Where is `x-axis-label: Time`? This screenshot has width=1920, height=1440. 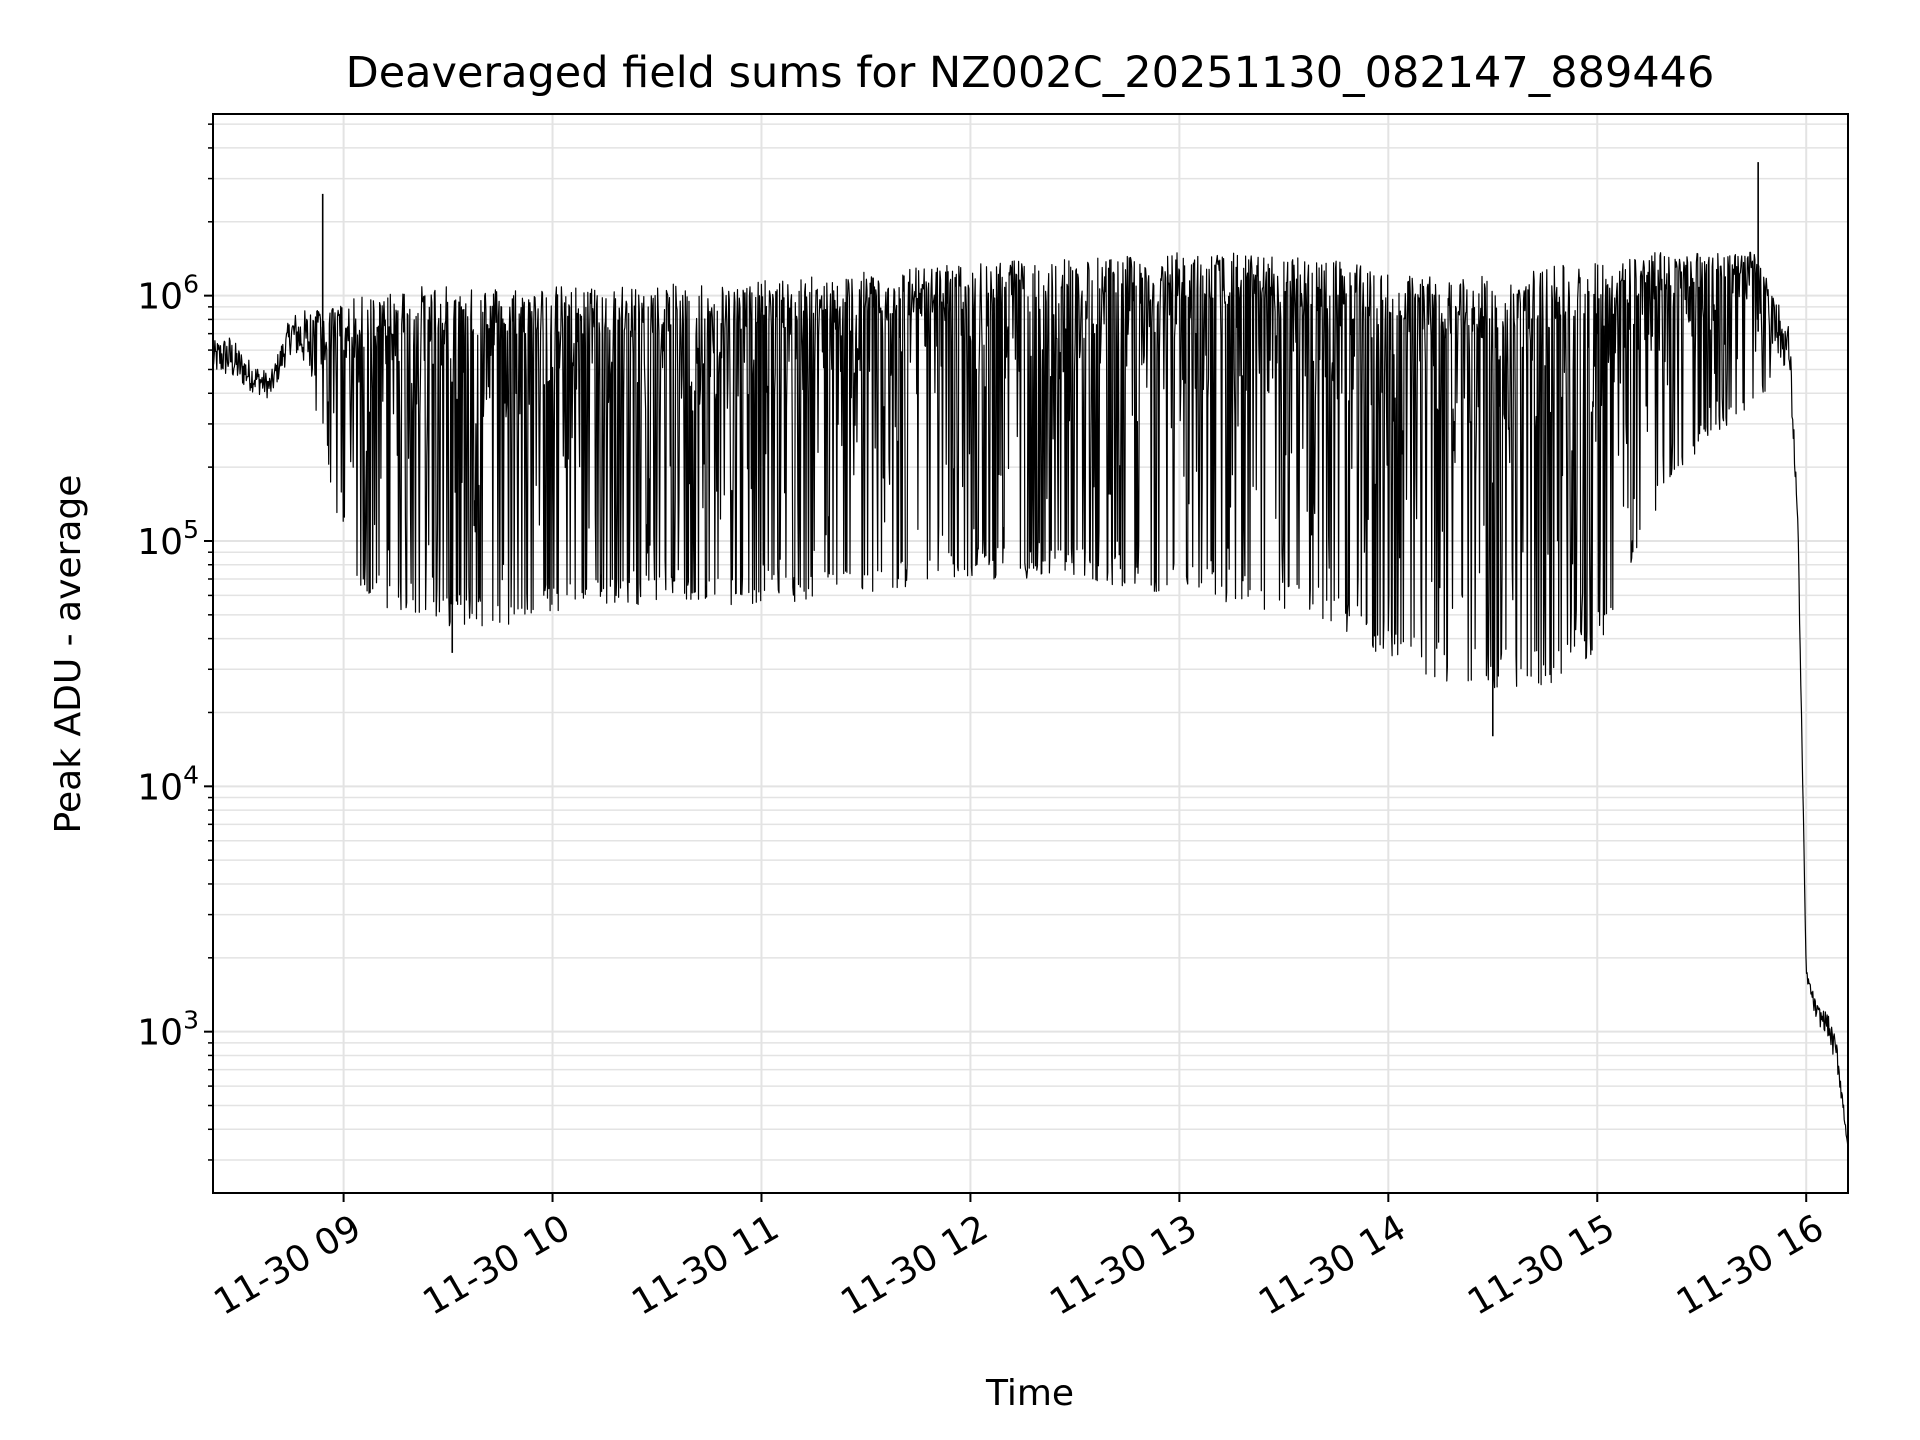
x-axis-label: Time is located at coordinates (1029, 1393).